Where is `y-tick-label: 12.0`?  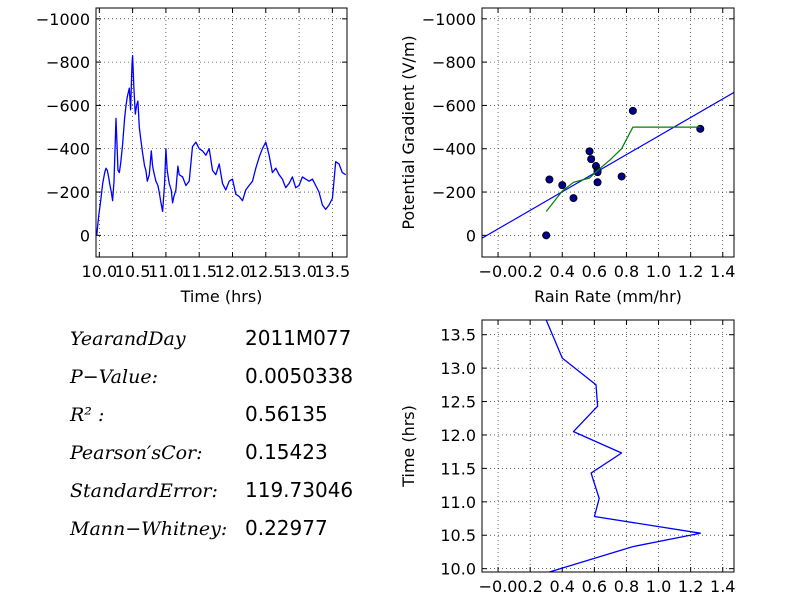 y-tick-label: 12.0 is located at coordinates (458, 435).